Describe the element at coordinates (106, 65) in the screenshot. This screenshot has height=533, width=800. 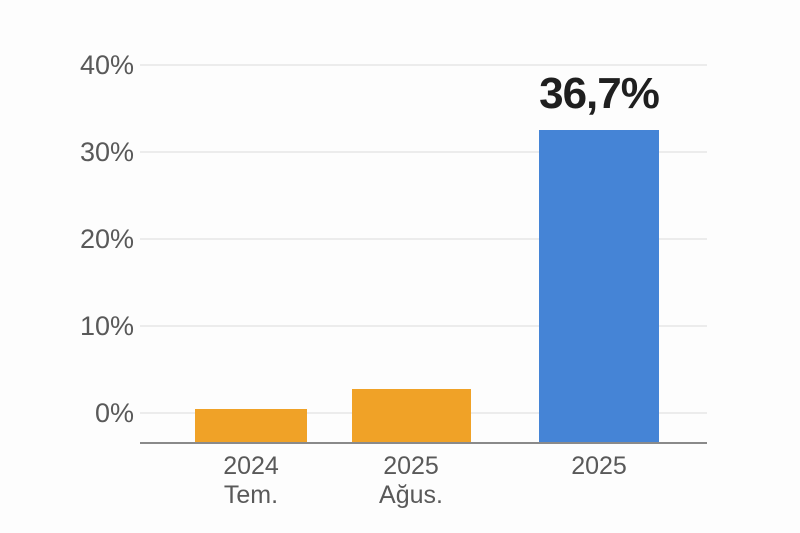
I see `y-tick-label: 40%` at that location.